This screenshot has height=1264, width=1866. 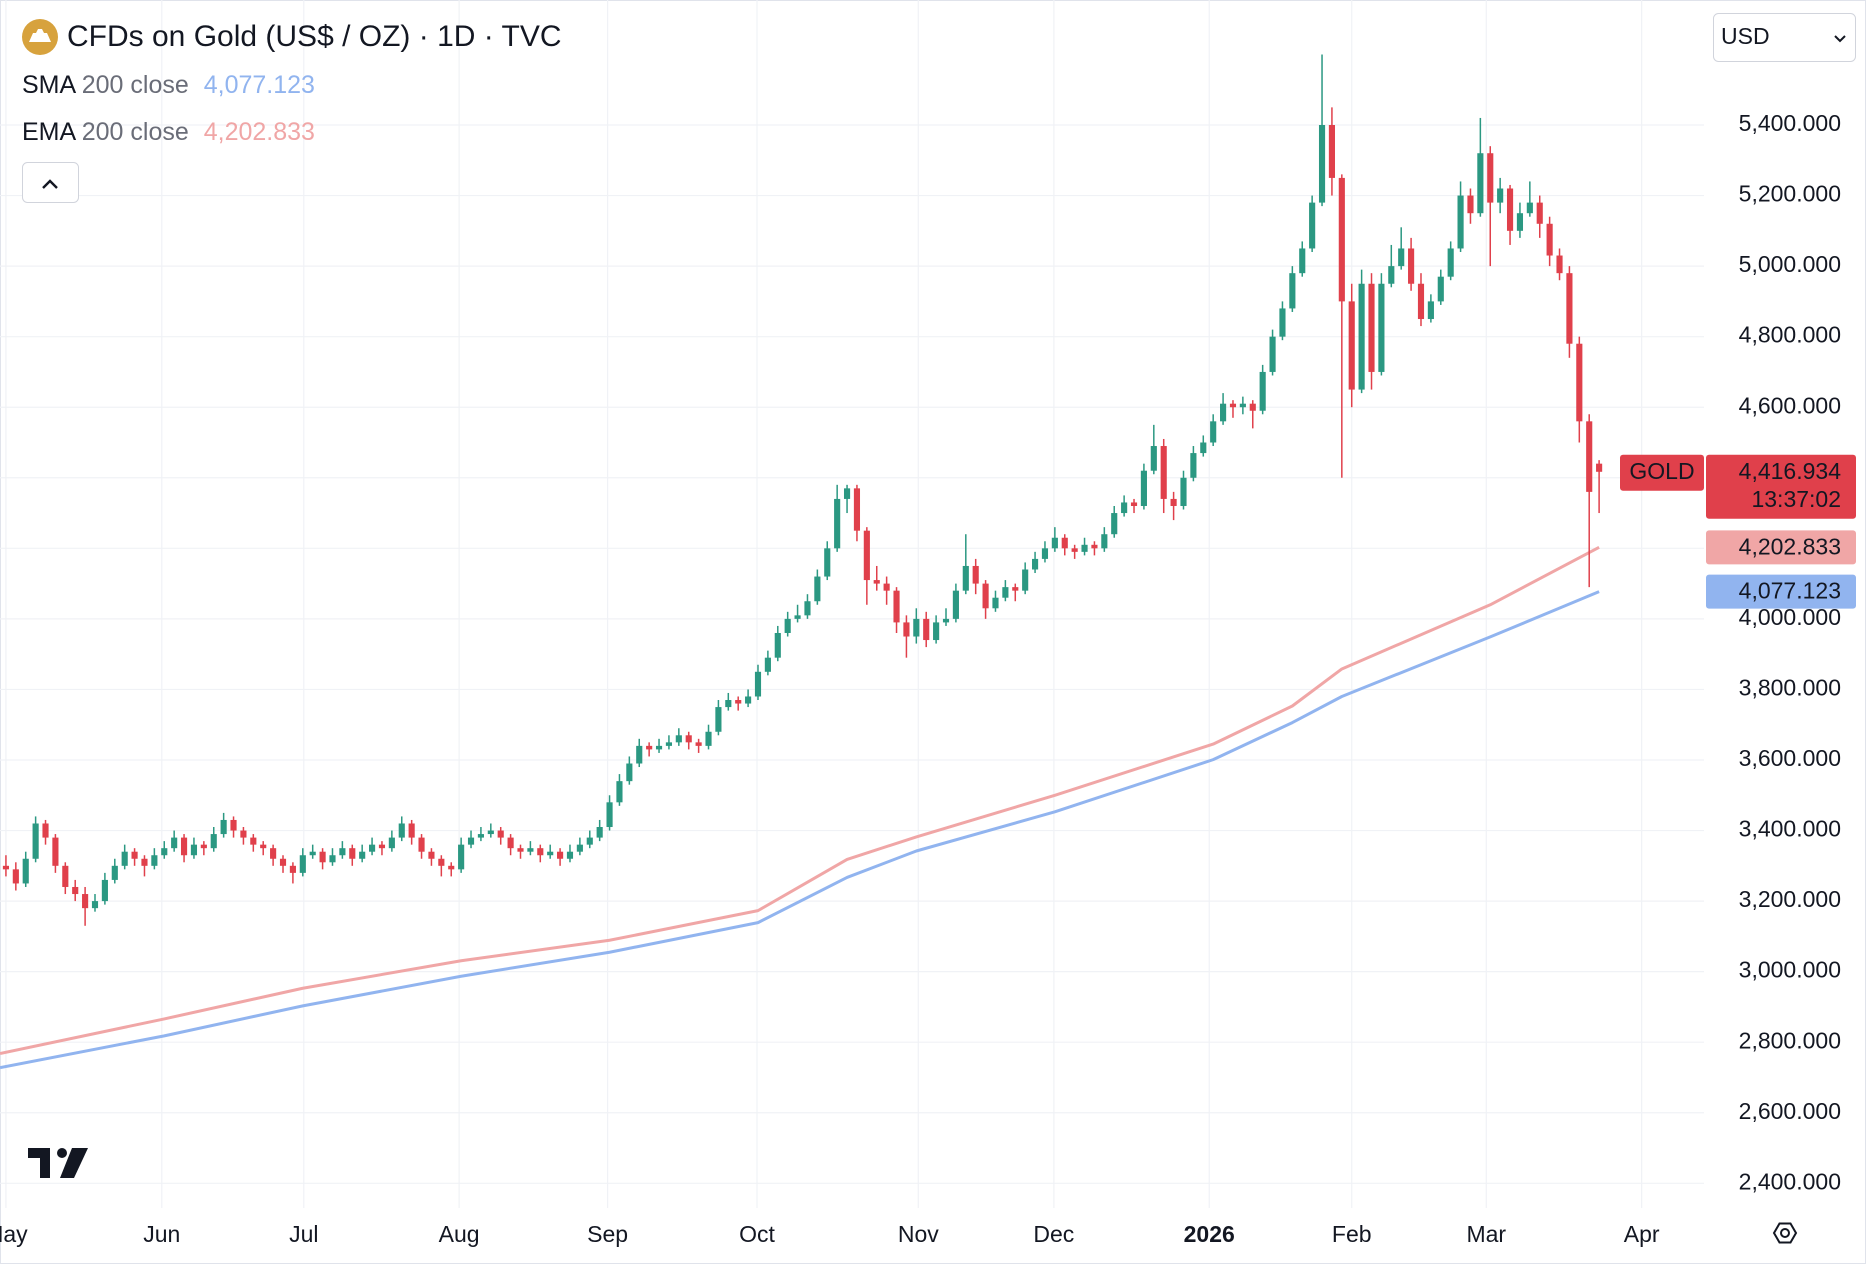 I want to click on sma-name: SMA, so click(x=49, y=85).